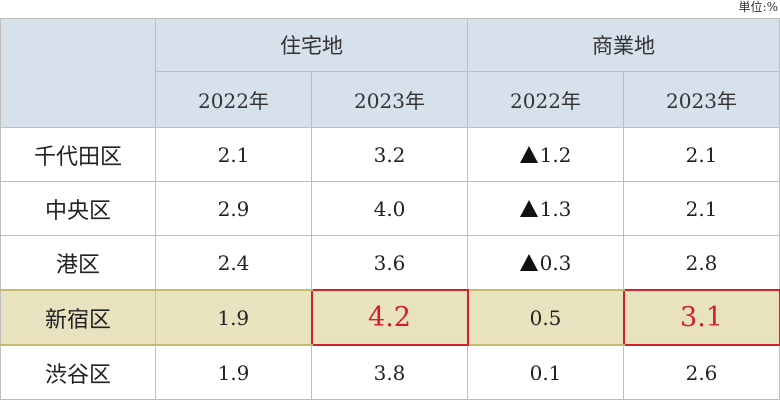 The height and width of the screenshot is (400, 780). I want to click on residential-2022-value: 2.4, so click(233, 263).